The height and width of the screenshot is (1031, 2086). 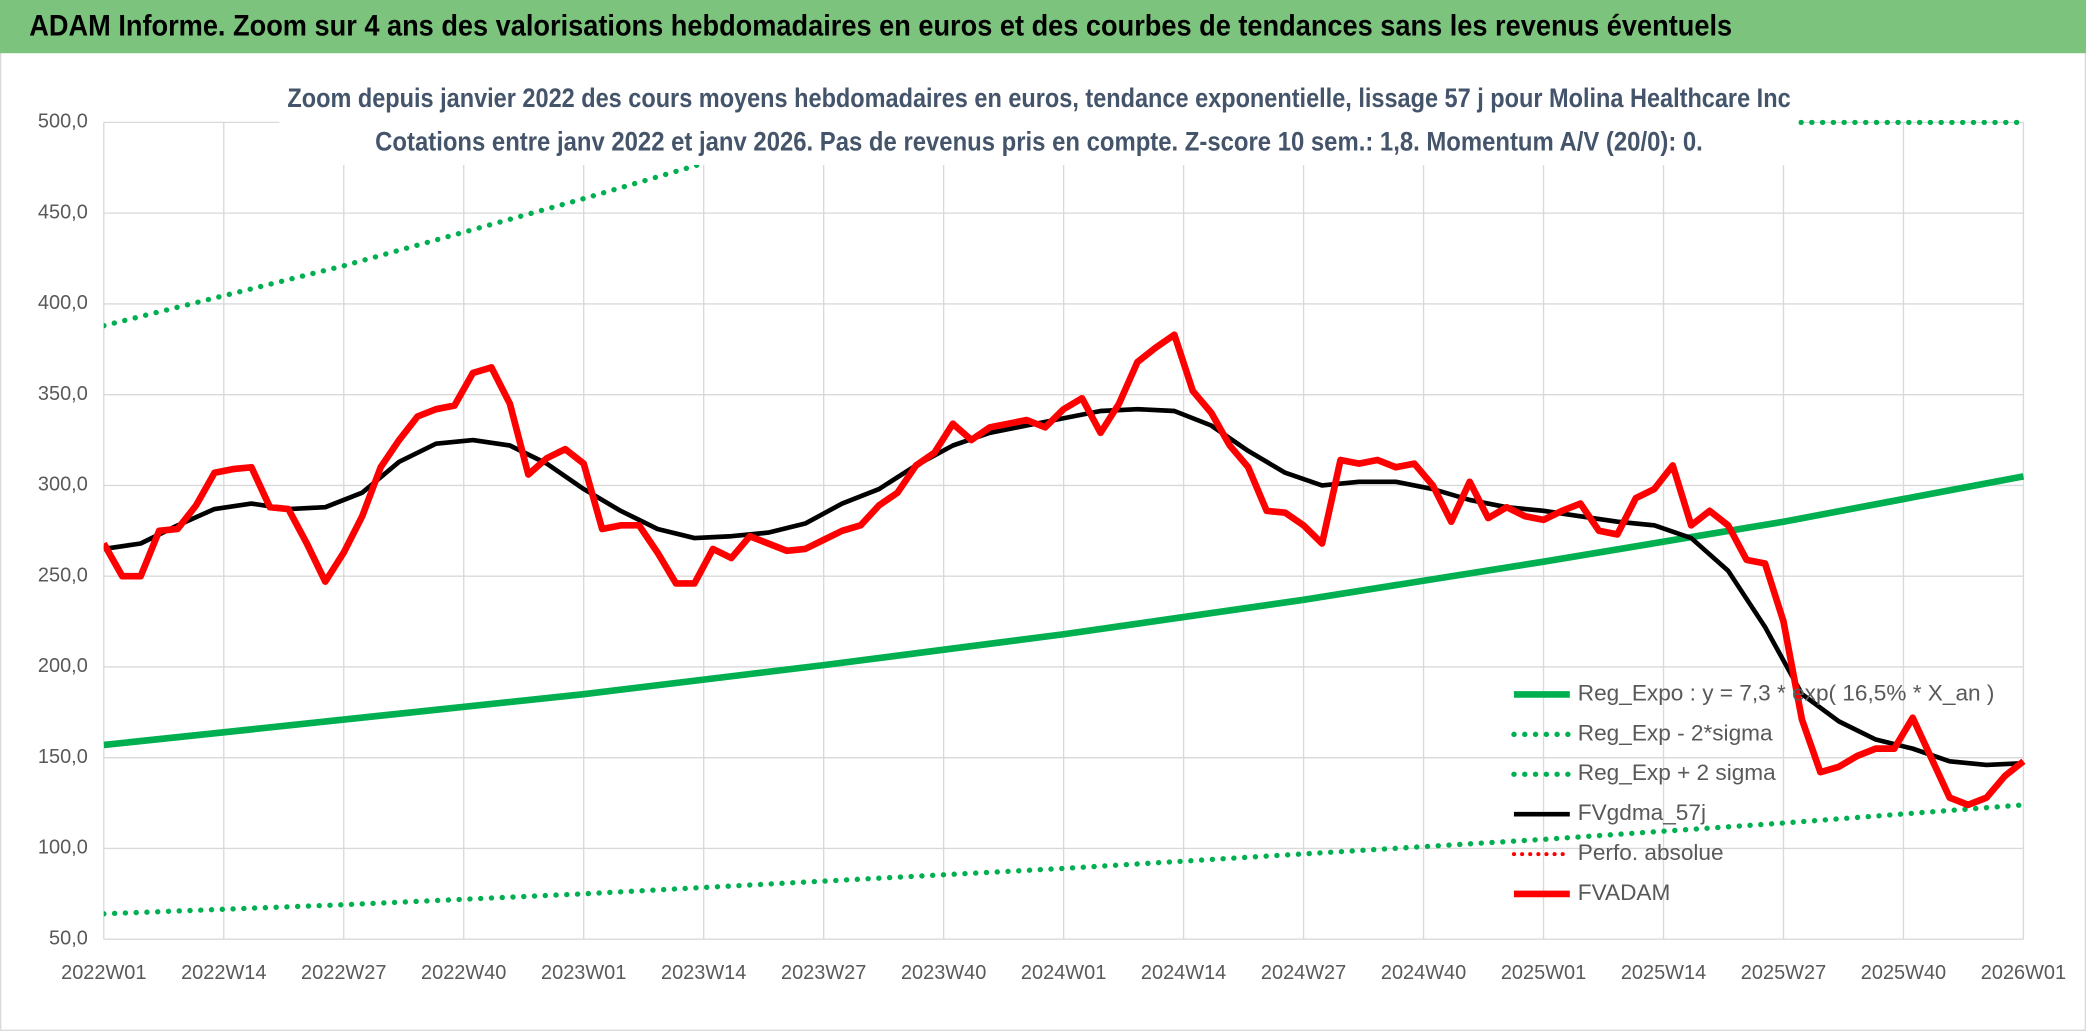 What do you see at coordinates (1065, 859) in the screenshot?
I see `series-line` at bounding box center [1065, 859].